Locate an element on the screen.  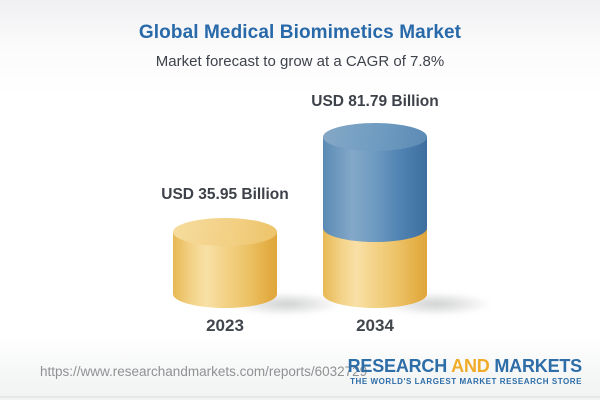
brand-word-markets: MARKETS is located at coordinates (538, 366).